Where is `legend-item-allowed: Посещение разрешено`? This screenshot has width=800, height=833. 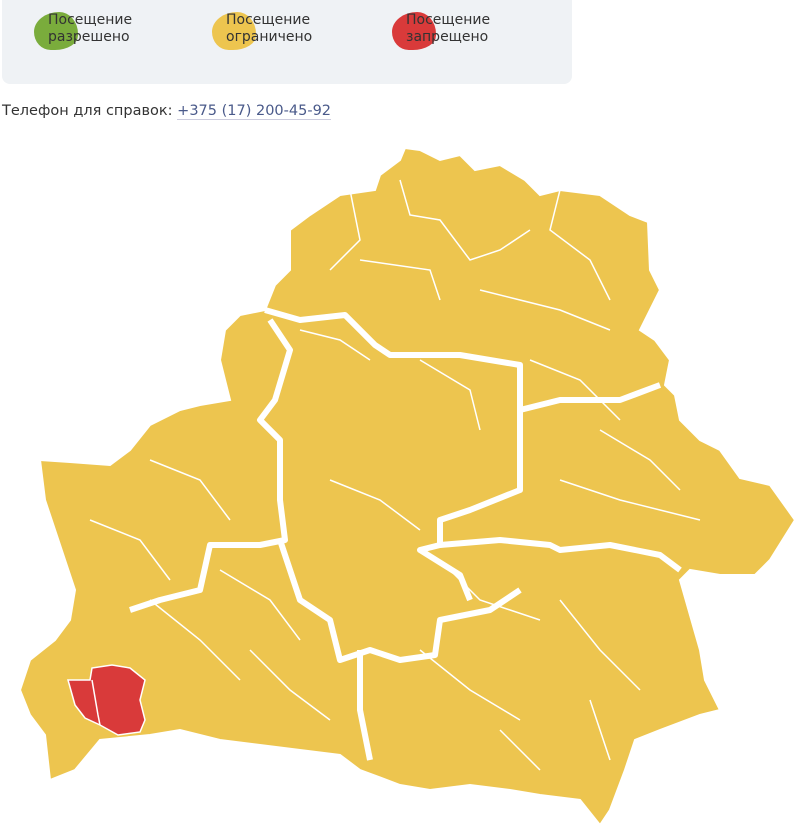 legend-item-allowed: Посещение разрешено is located at coordinates (83, 31).